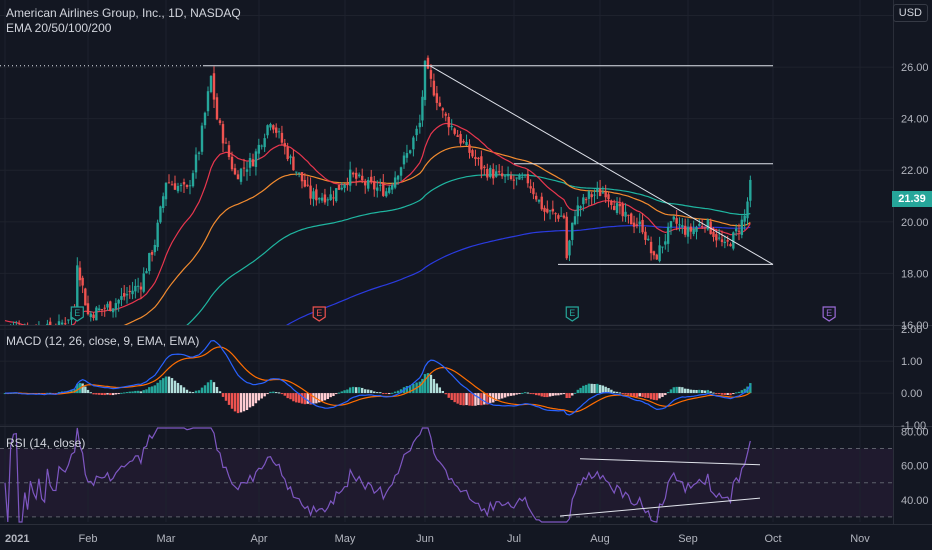 The height and width of the screenshot is (550, 932). What do you see at coordinates (912, 199) in the screenshot?
I see `last-price-tag: 21.39` at bounding box center [912, 199].